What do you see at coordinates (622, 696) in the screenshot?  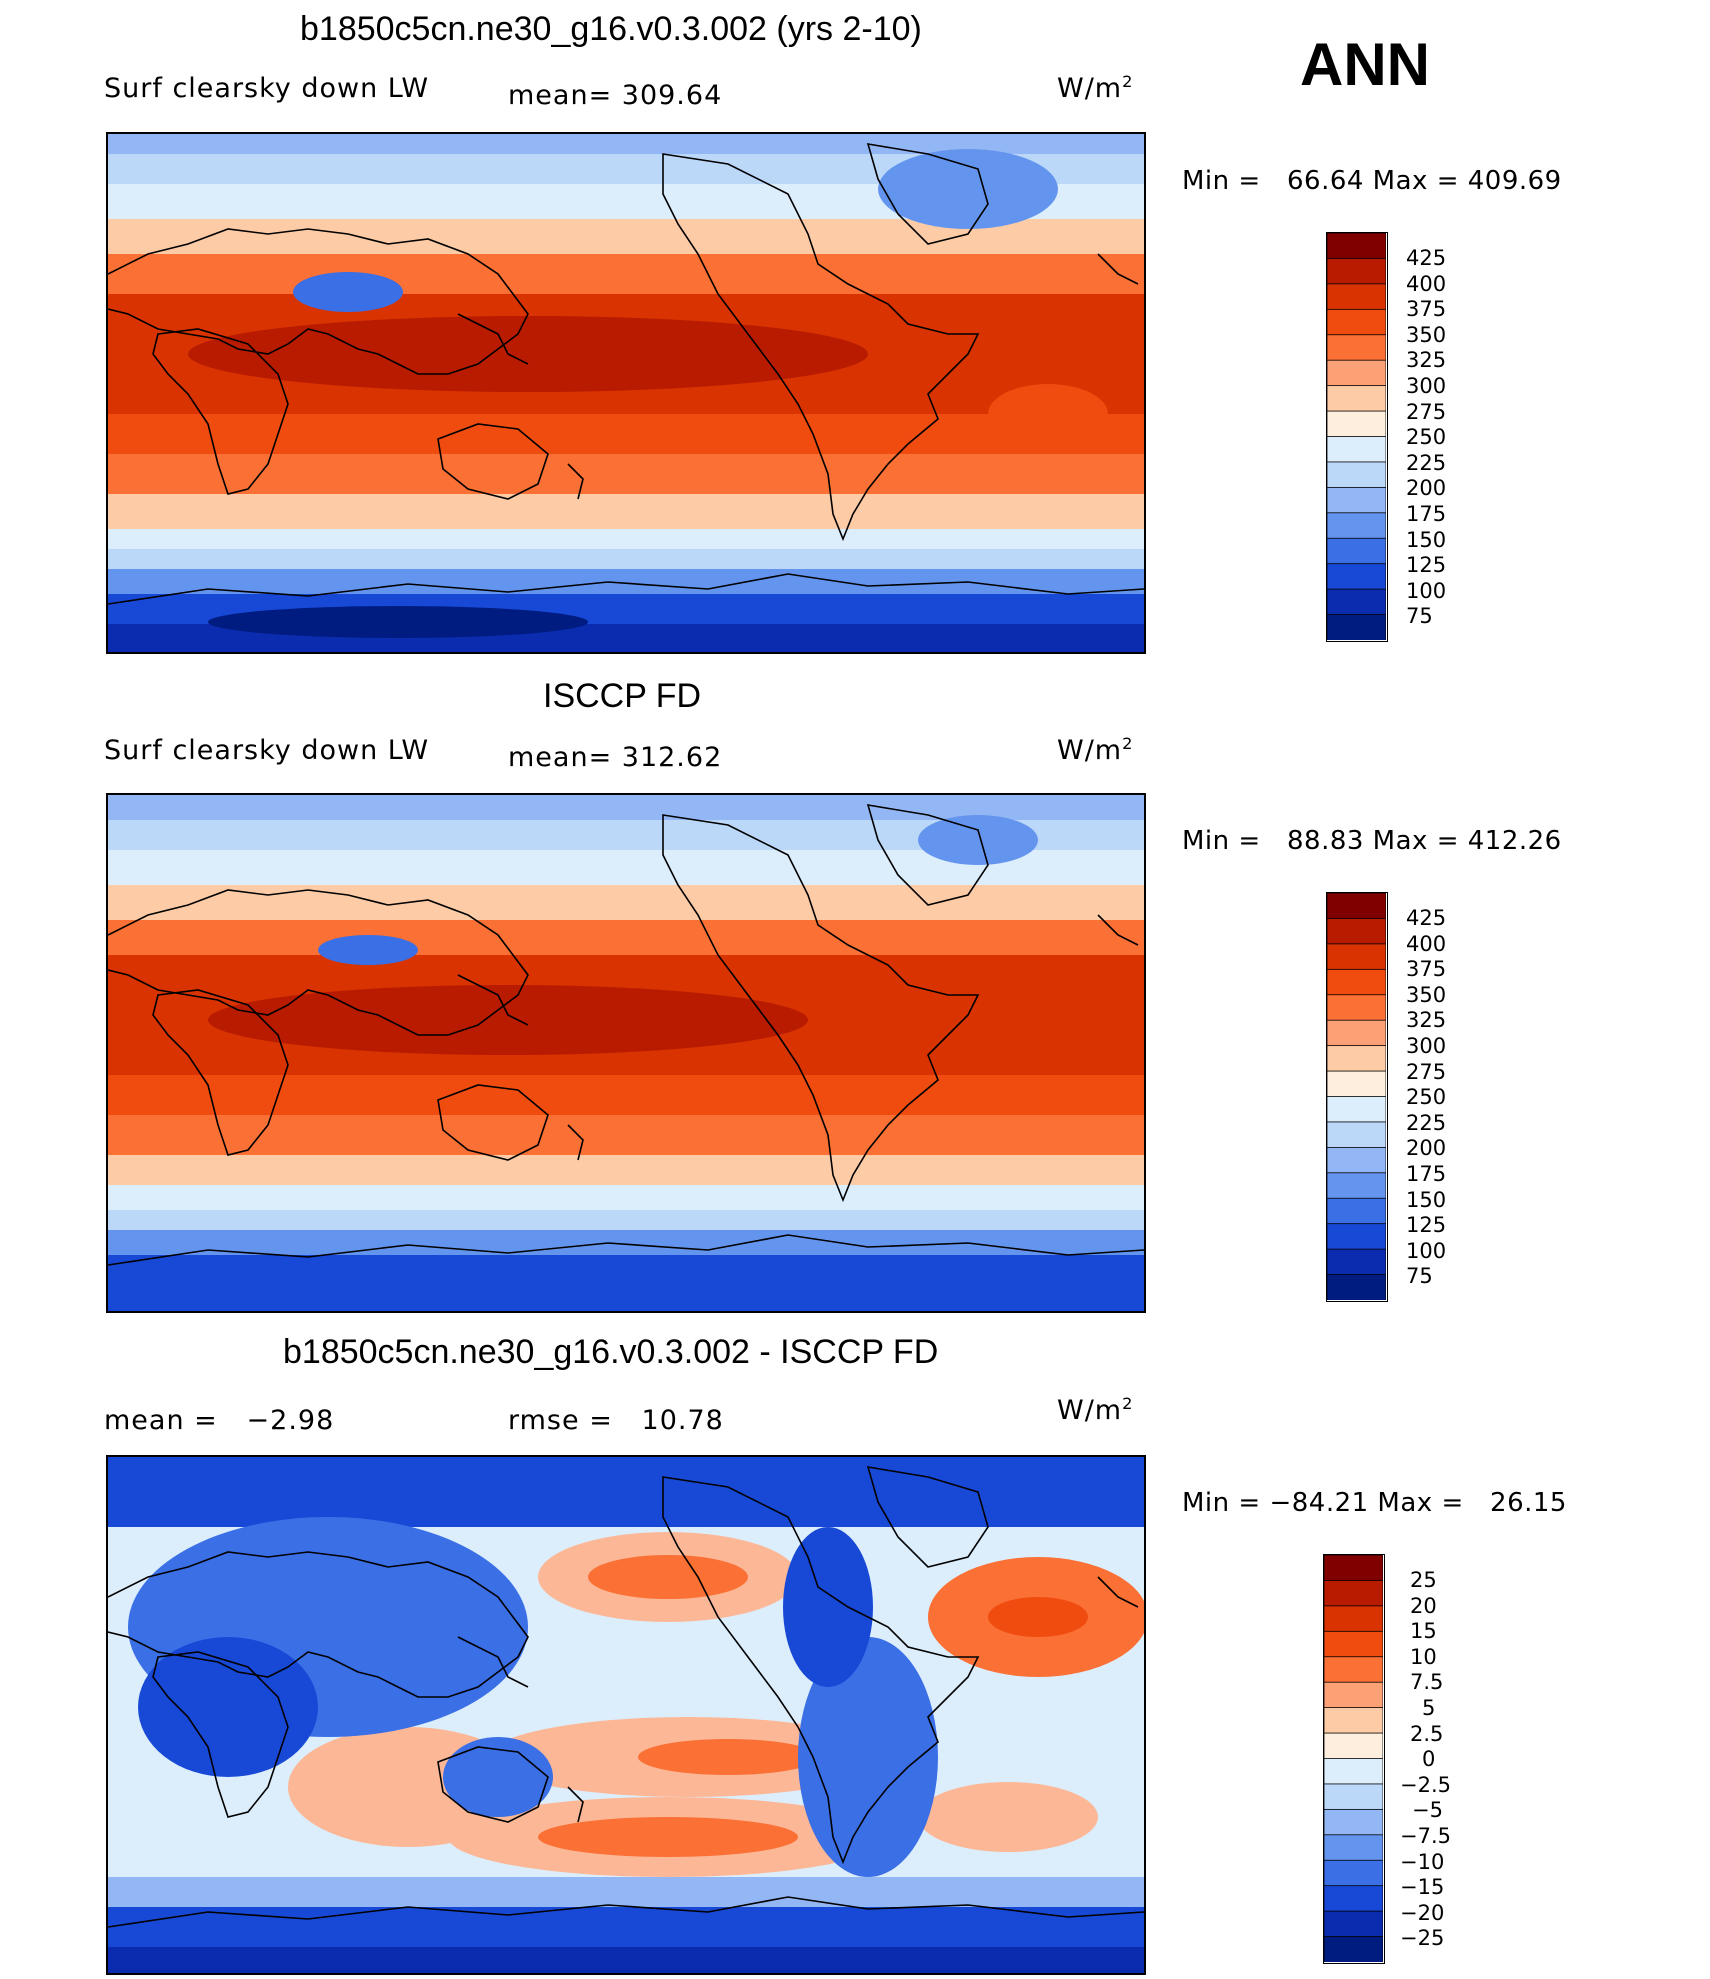 I see `panel2-title: ISCCP FD` at bounding box center [622, 696].